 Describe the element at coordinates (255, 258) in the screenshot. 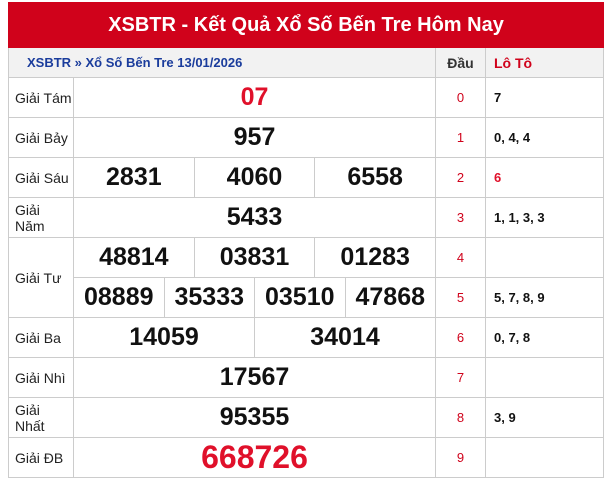

I see `prize-number: 03831` at that location.